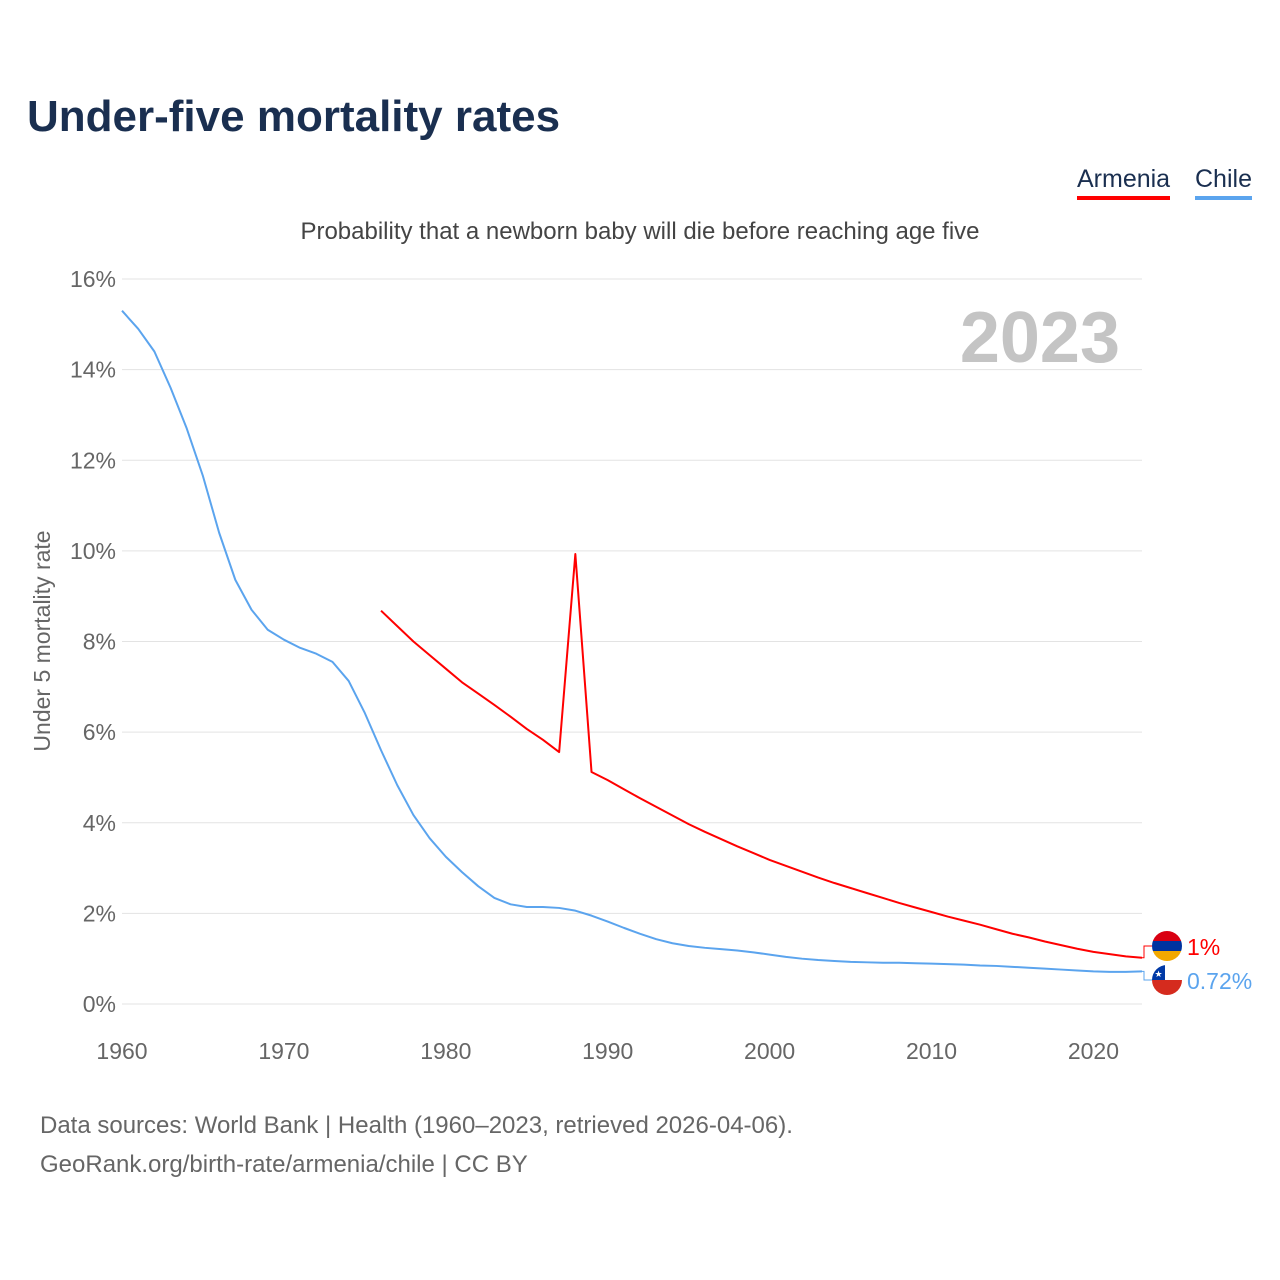  Describe the element at coordinates (99, 913) in the screenshot. I see `y-tick-label: 2%` at that location.